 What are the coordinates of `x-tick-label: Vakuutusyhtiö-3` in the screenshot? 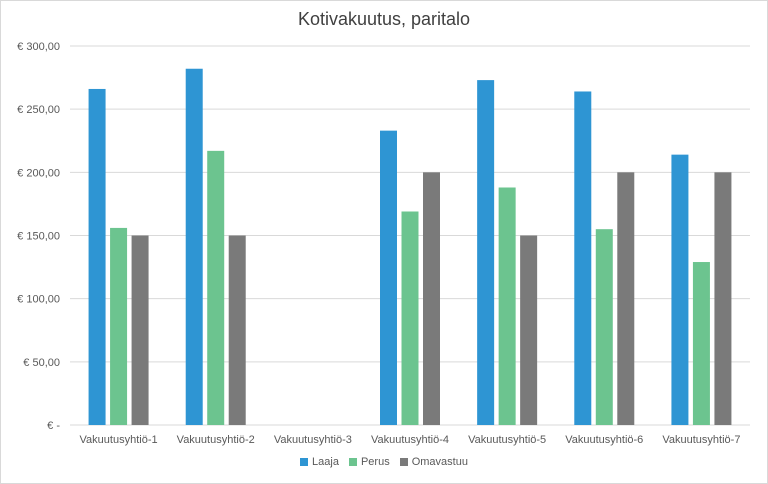 It's located at (313, 440).